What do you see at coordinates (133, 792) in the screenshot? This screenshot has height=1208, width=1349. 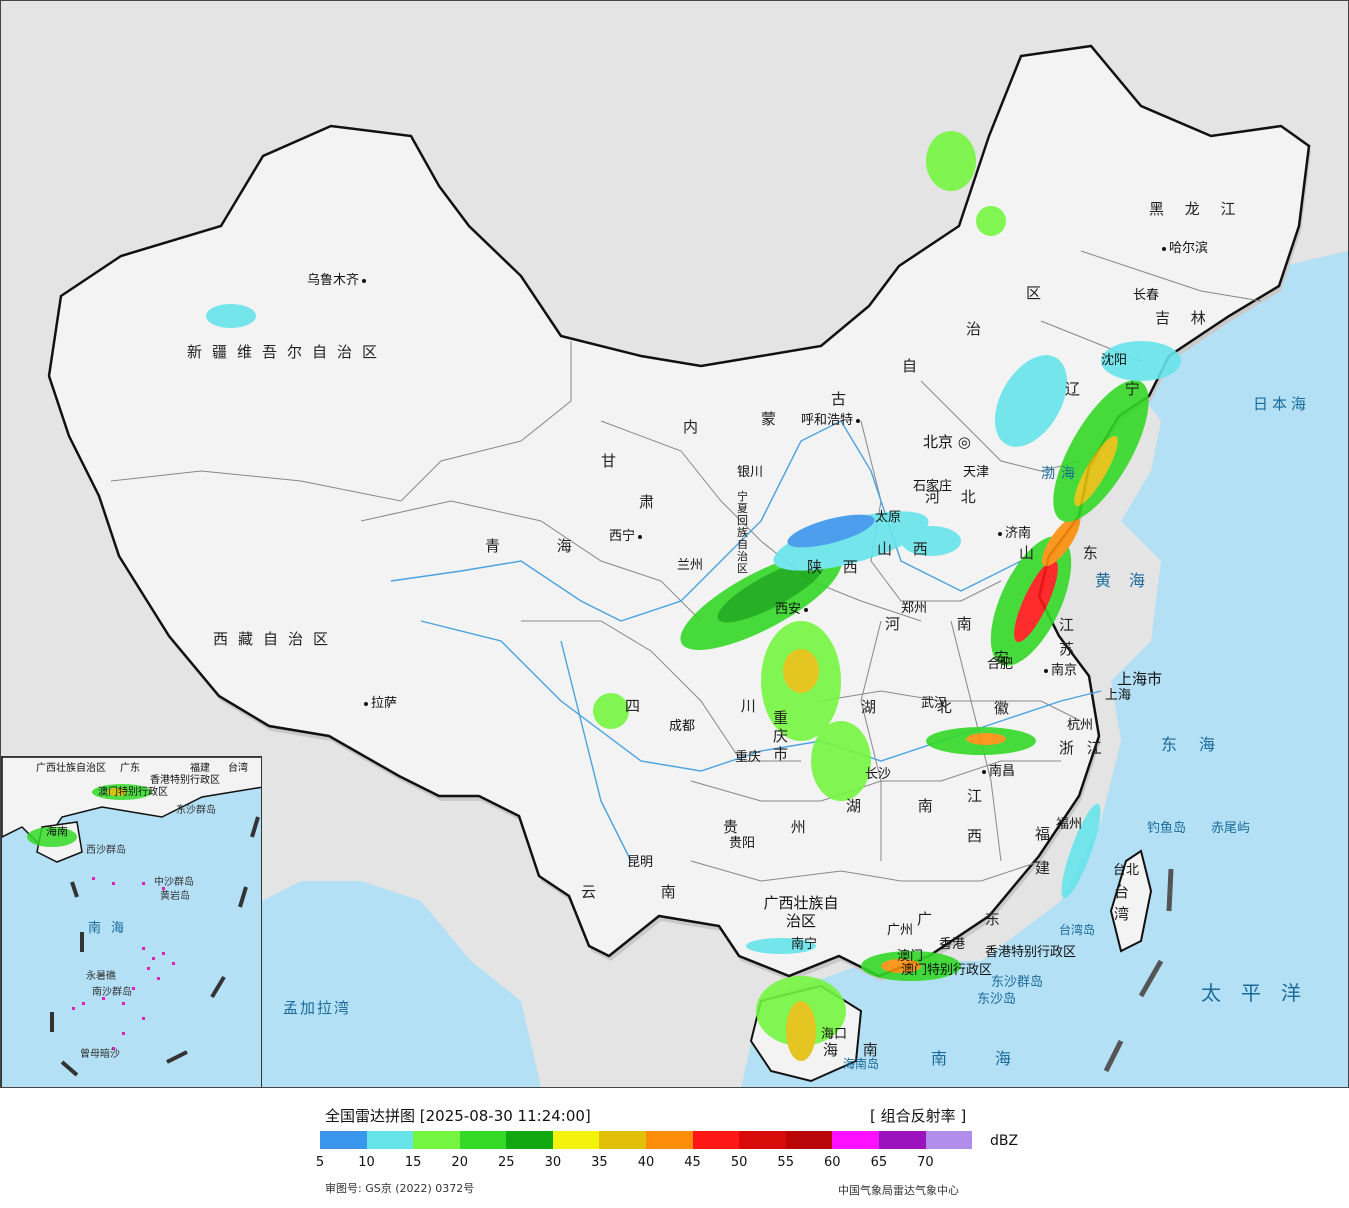 I see `inset-label-macau: 澳门特别行政区` at bounding box center [133, 792].